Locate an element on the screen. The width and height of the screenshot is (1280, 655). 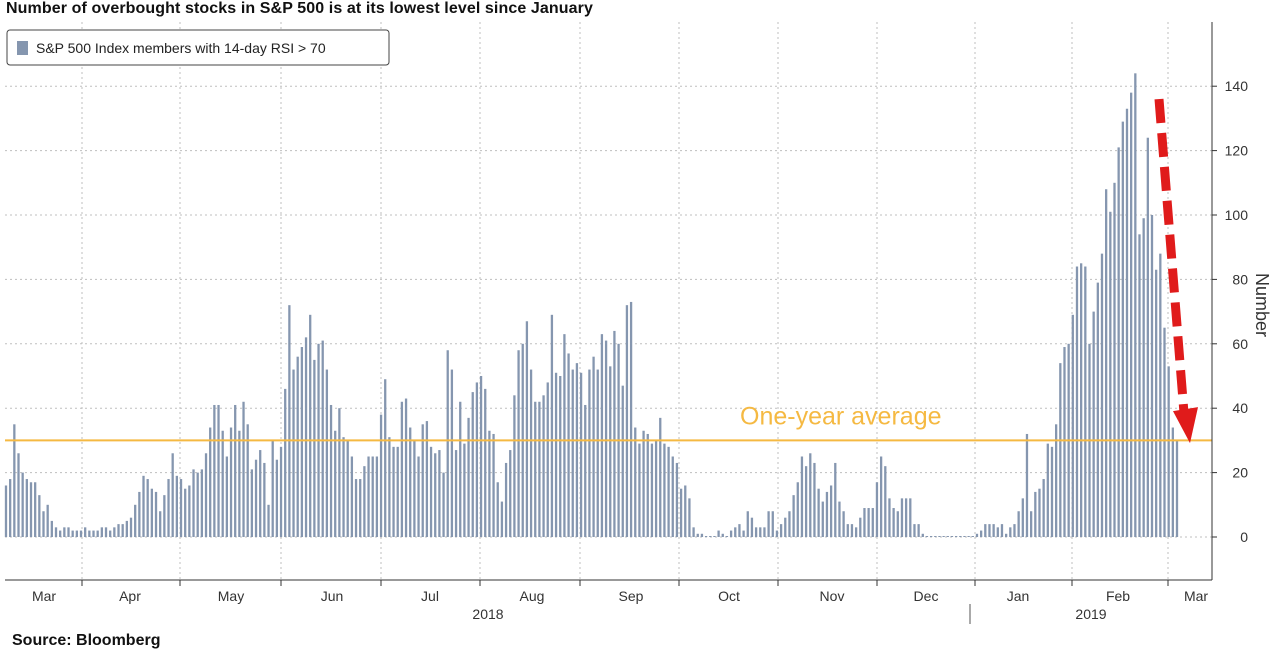
x-tick-label: May is located at coordinates (231, 596).